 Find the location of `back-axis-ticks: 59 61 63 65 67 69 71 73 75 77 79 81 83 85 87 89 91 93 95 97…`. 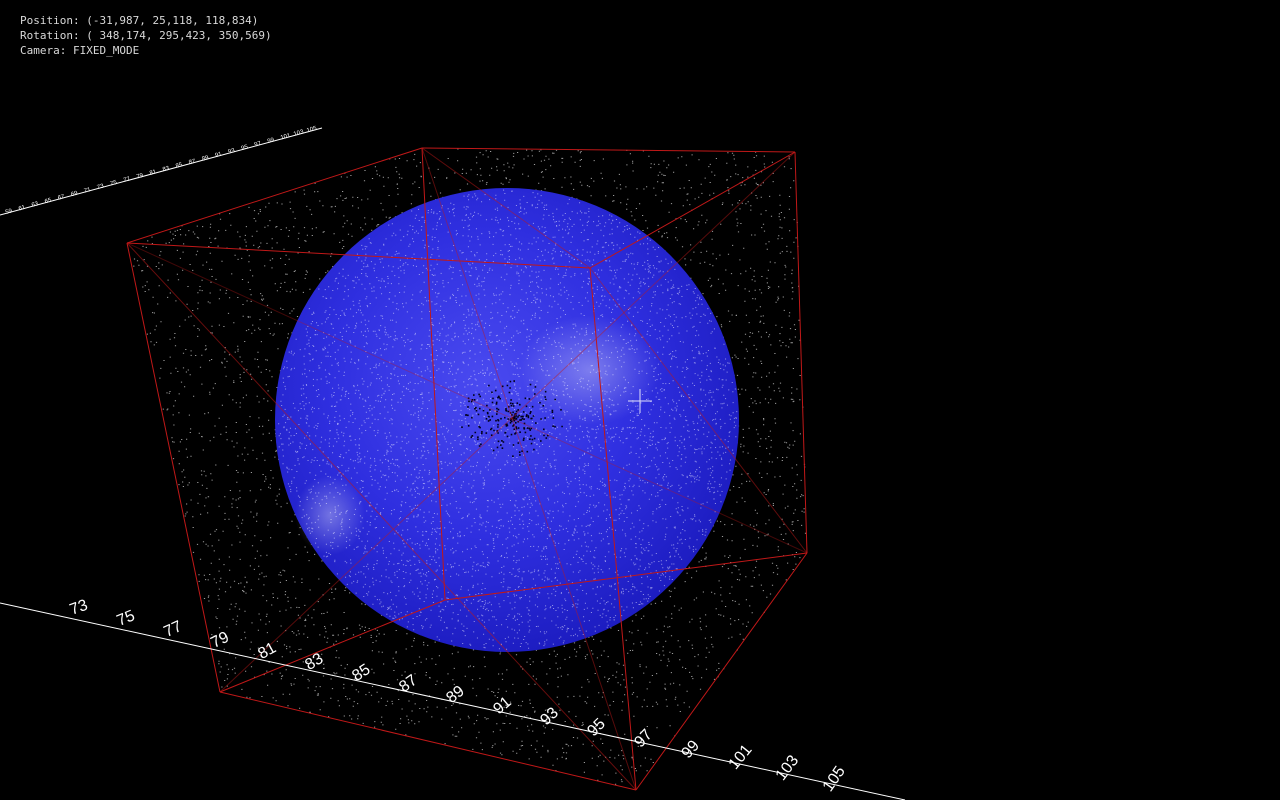

back-axis-ticks: 59 61 63 65 67 69 71 73 75 77 79 81 83 85 87 89 91 93 95 97… is located at coordinates (161, 171).